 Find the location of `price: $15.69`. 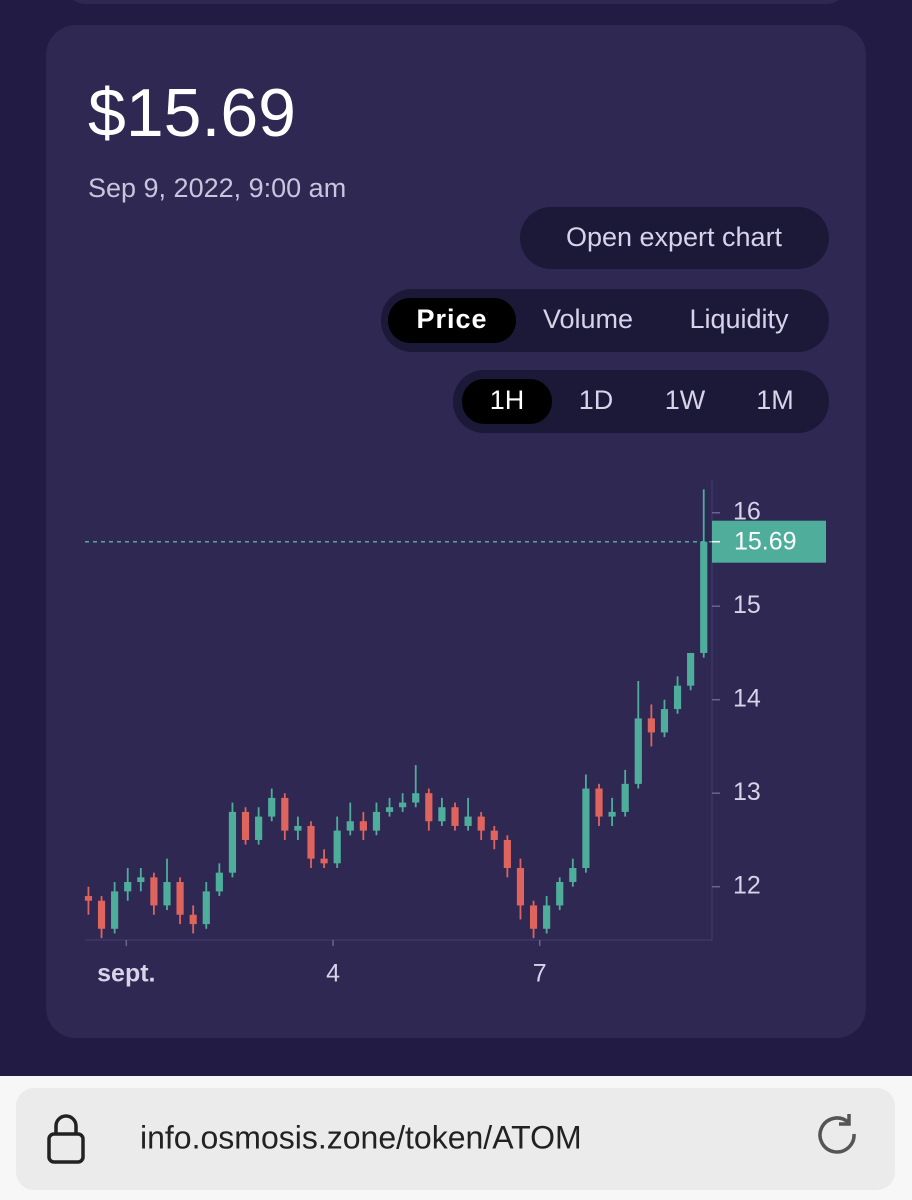

price: $15.69 is located at coordinates (192, 113).